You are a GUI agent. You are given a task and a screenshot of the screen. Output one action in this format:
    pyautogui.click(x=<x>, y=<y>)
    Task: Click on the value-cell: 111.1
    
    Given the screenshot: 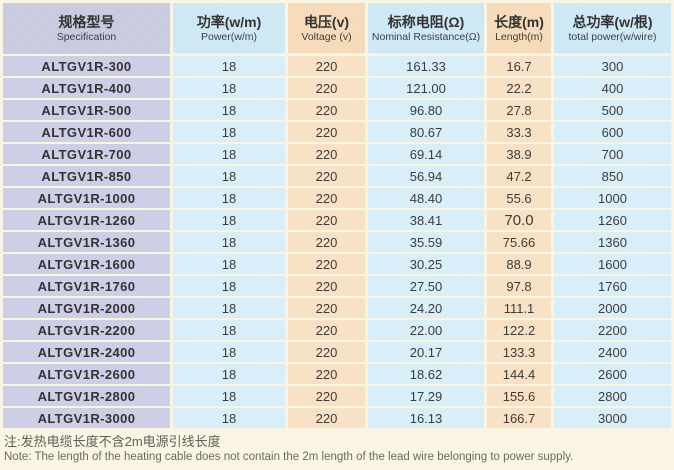 What is the action you would take?
    pyautogui.click(x=519, y=308)
    